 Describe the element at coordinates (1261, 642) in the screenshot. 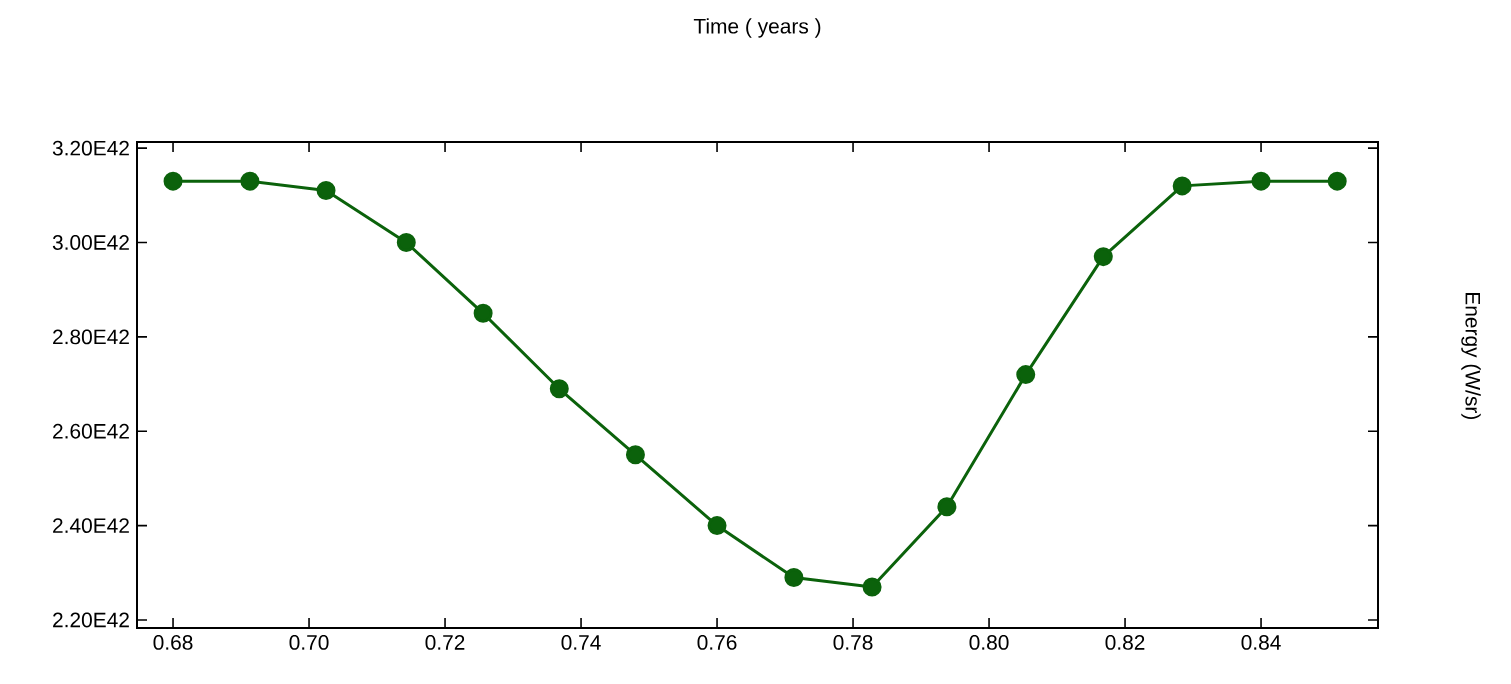

I see `x-tick-label: 0.84` at that location.